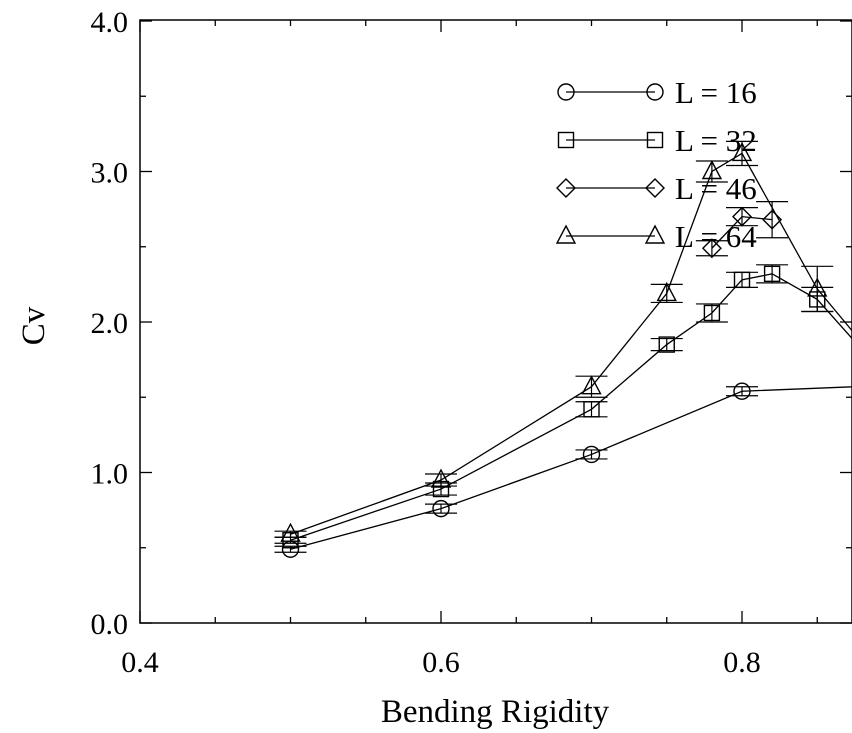 Image resolution: width=852 pixels, height=733 pixels. I want to click on legend-entry-1: L = 16, so click(657, 92).